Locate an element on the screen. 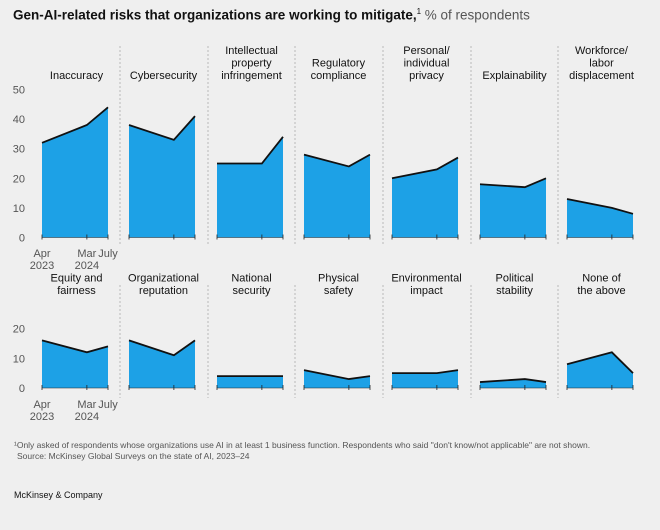 This screenshot has width=660, height=530. panel-title: labor is located at coordinates (601, 64).